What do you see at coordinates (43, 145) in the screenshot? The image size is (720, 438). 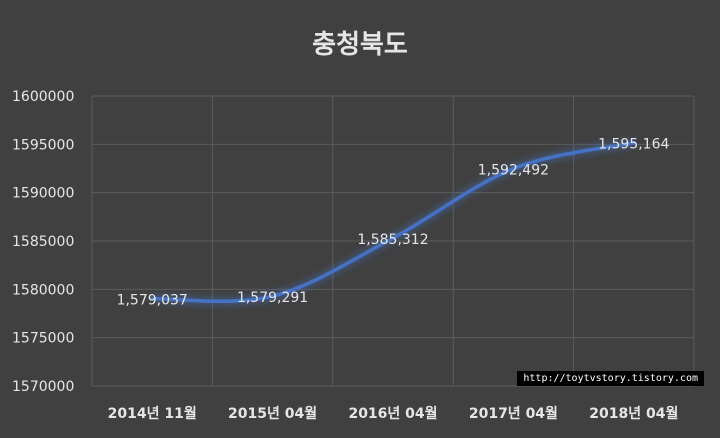 I see `y-tick-label: 1595000` at bounding box center [43, 145].